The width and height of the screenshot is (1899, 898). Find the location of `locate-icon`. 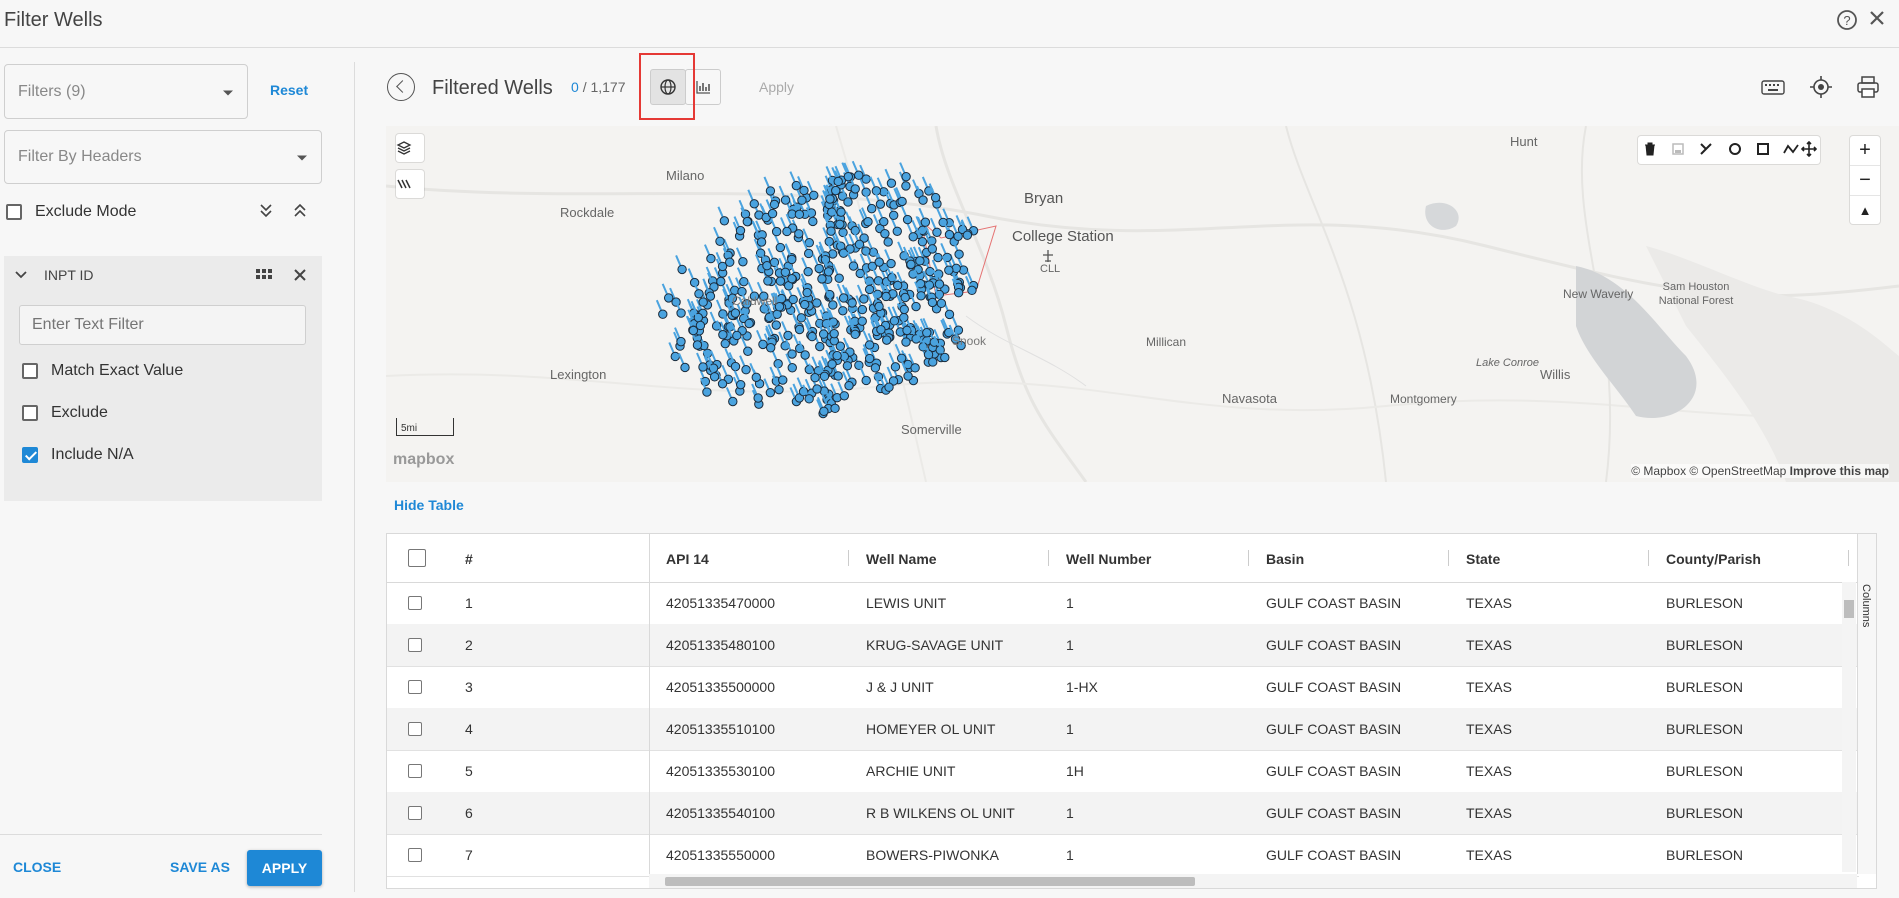

locate-icon is located at coordinates (1821, 87).